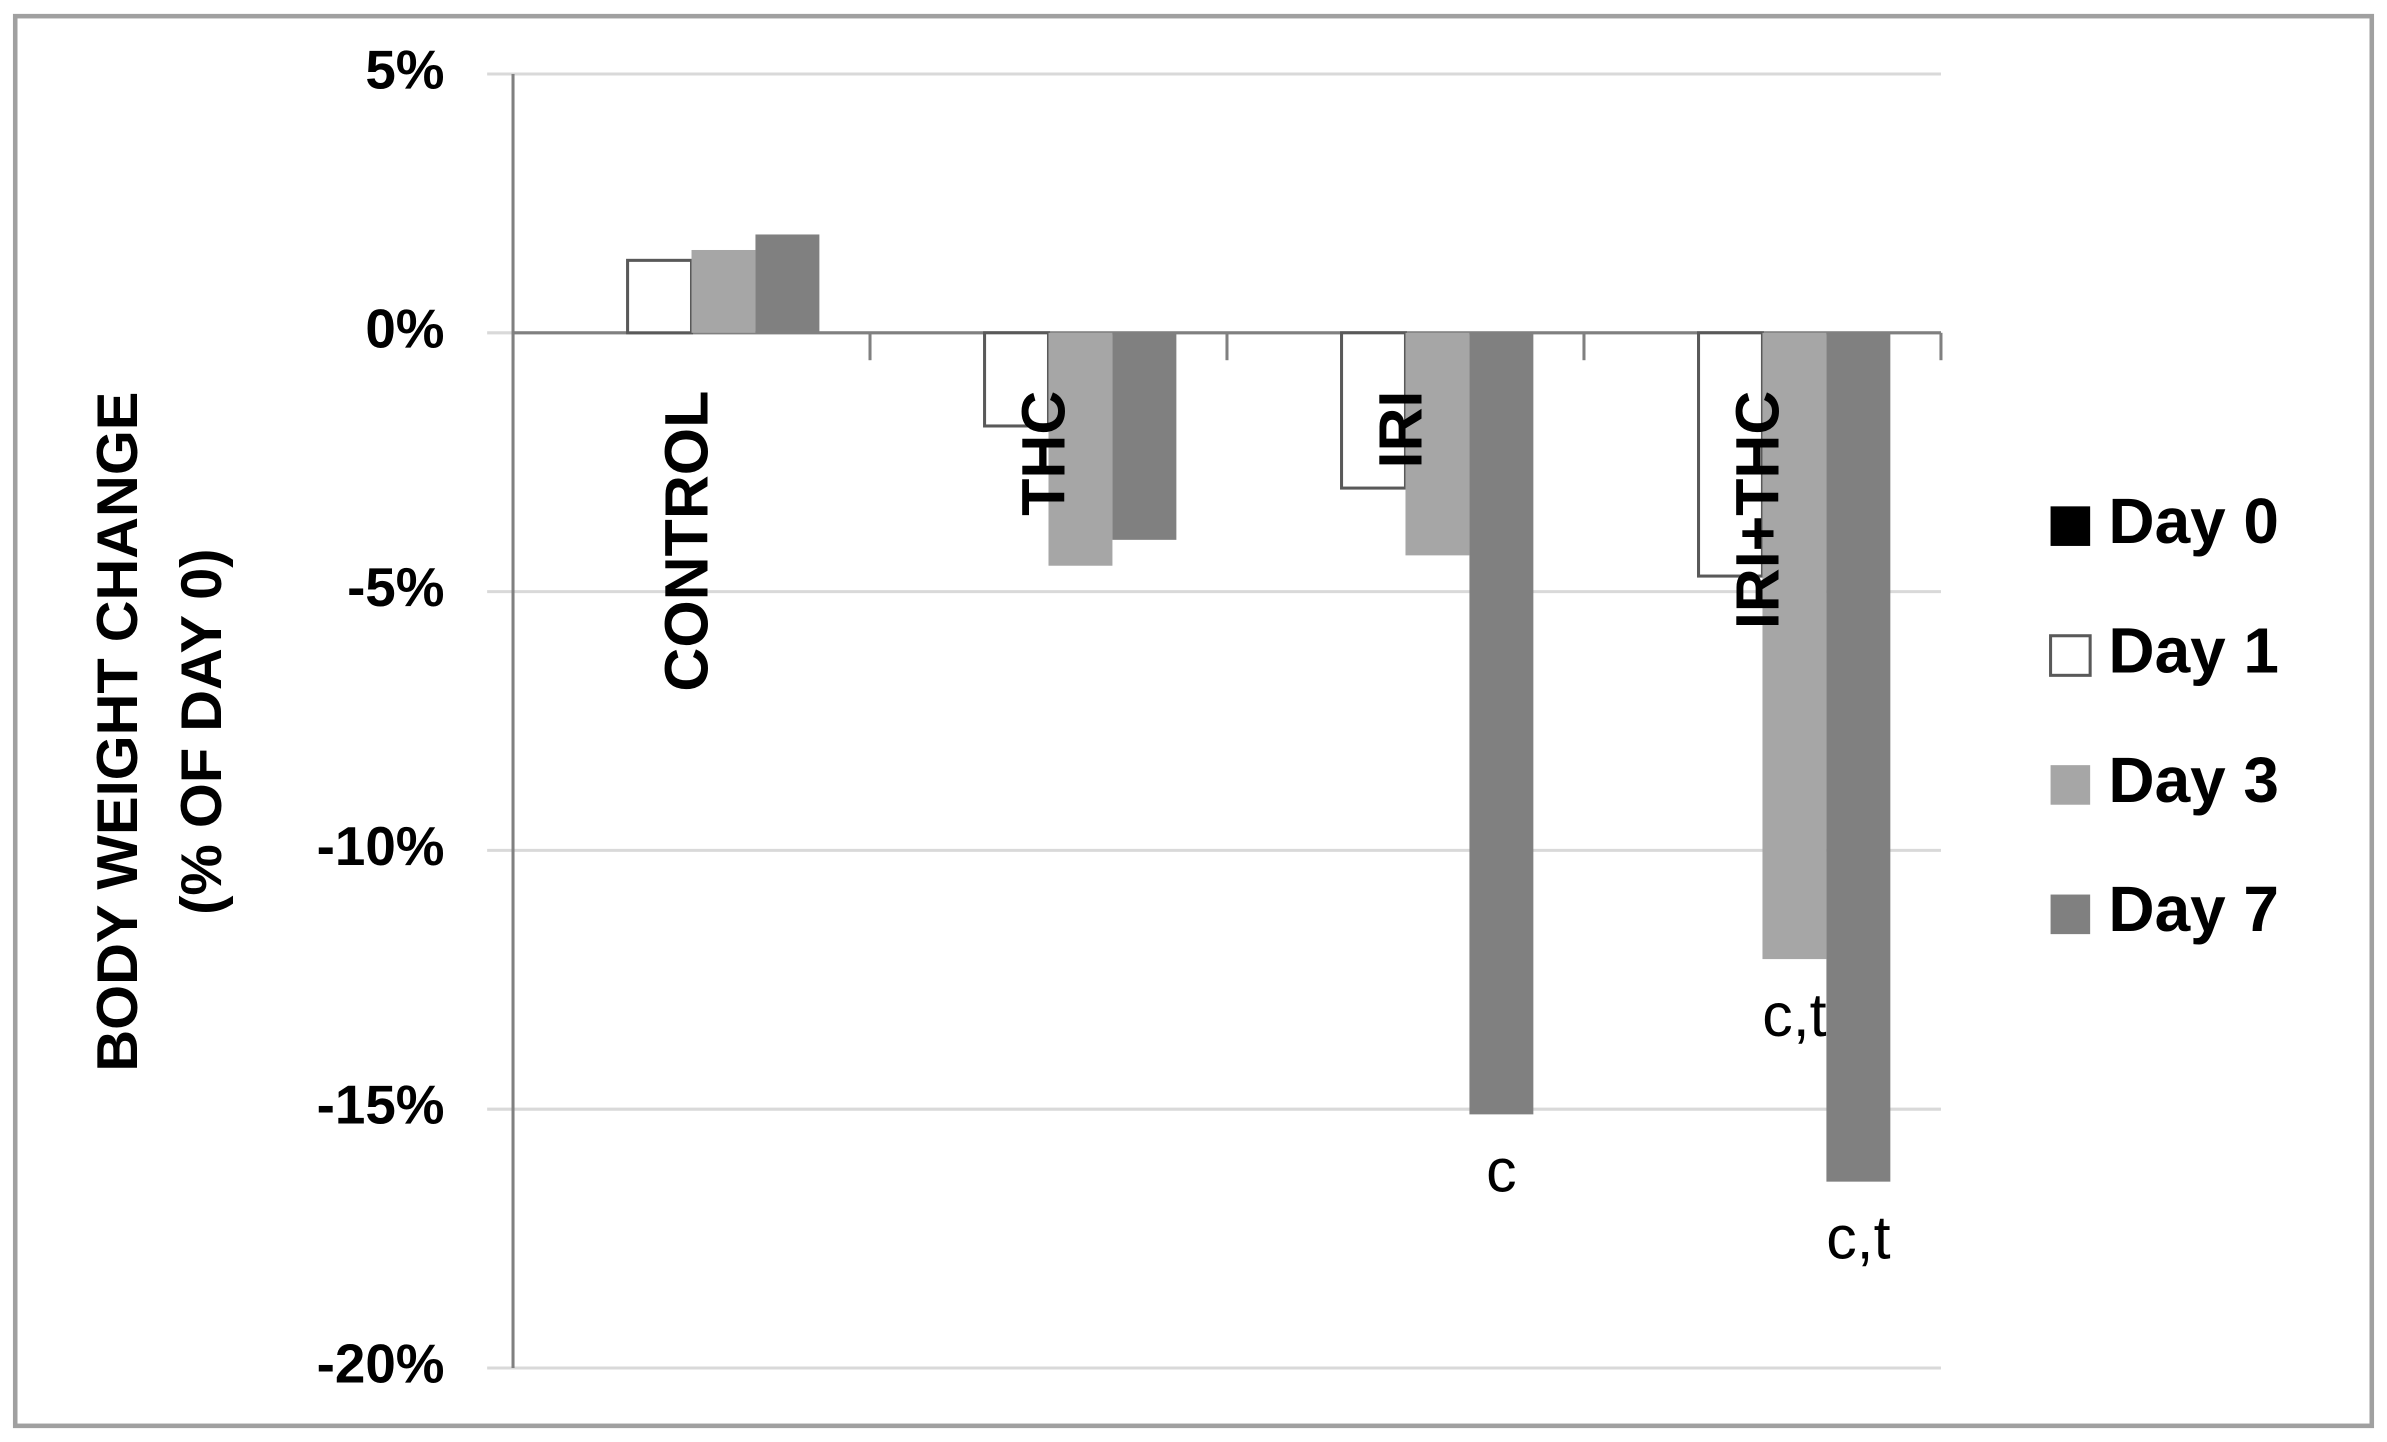 The height and width of the screenshot is (1442, 2387). I want to click on x-tick-label-group: IRI, so click(1401, 430).